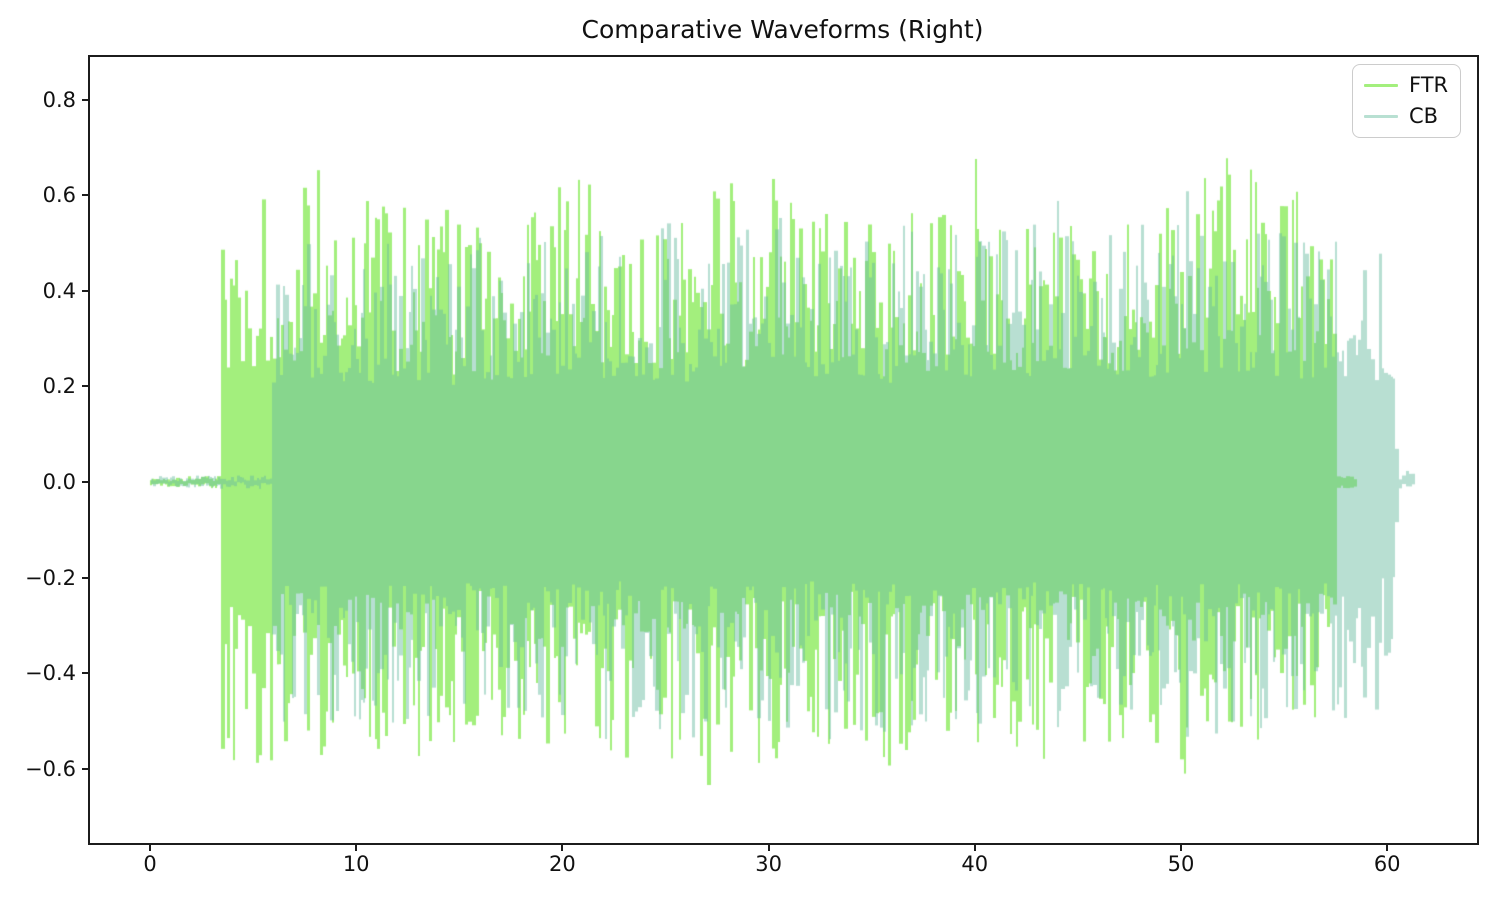 The image size is (1500, 900). Describe the element at coordinates (50, 577) in the screenshot. I see `y-tick-label: −0.2` at that location.